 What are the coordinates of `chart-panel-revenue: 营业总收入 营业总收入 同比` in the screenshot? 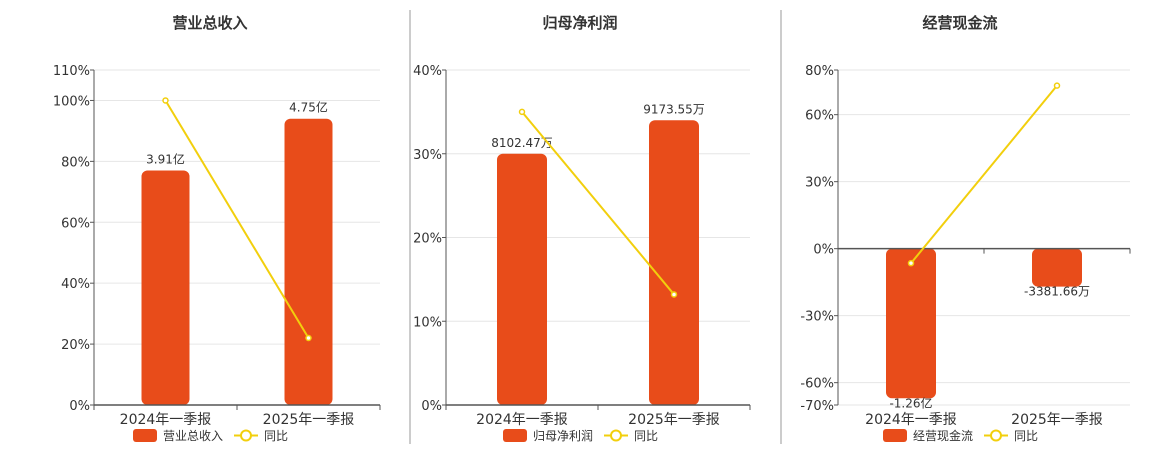 It's located at (210, 228).